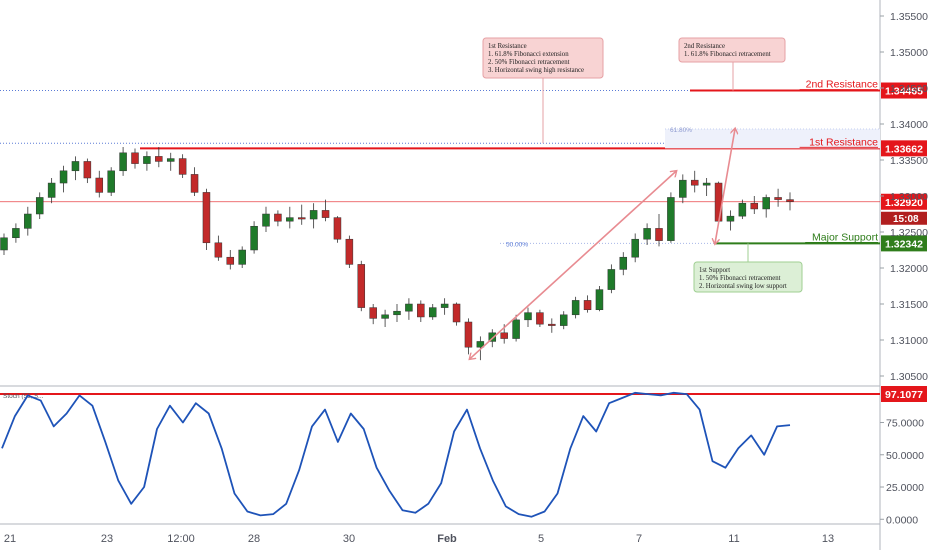 Image resolution: width=932 pixels, height=555 pixels. What do you see at coordinates (909, 89) in the screenshot?
I see `y-tick-label: 1.34500` at bounding box center [909, 89].